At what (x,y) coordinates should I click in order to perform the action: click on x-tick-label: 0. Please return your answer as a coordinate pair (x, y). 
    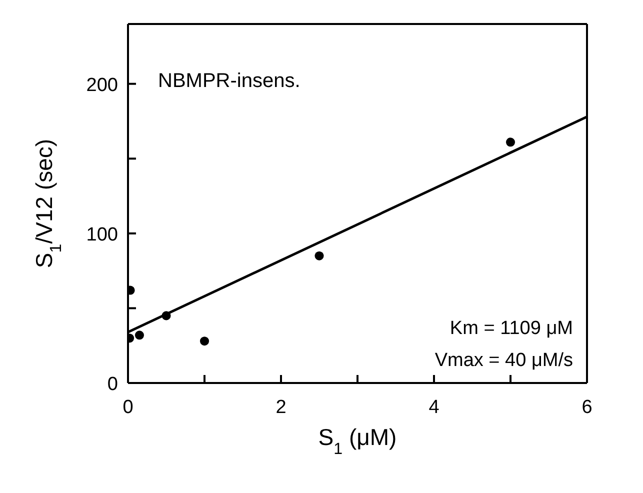
    Looking at the image, I should click on (128, 407).